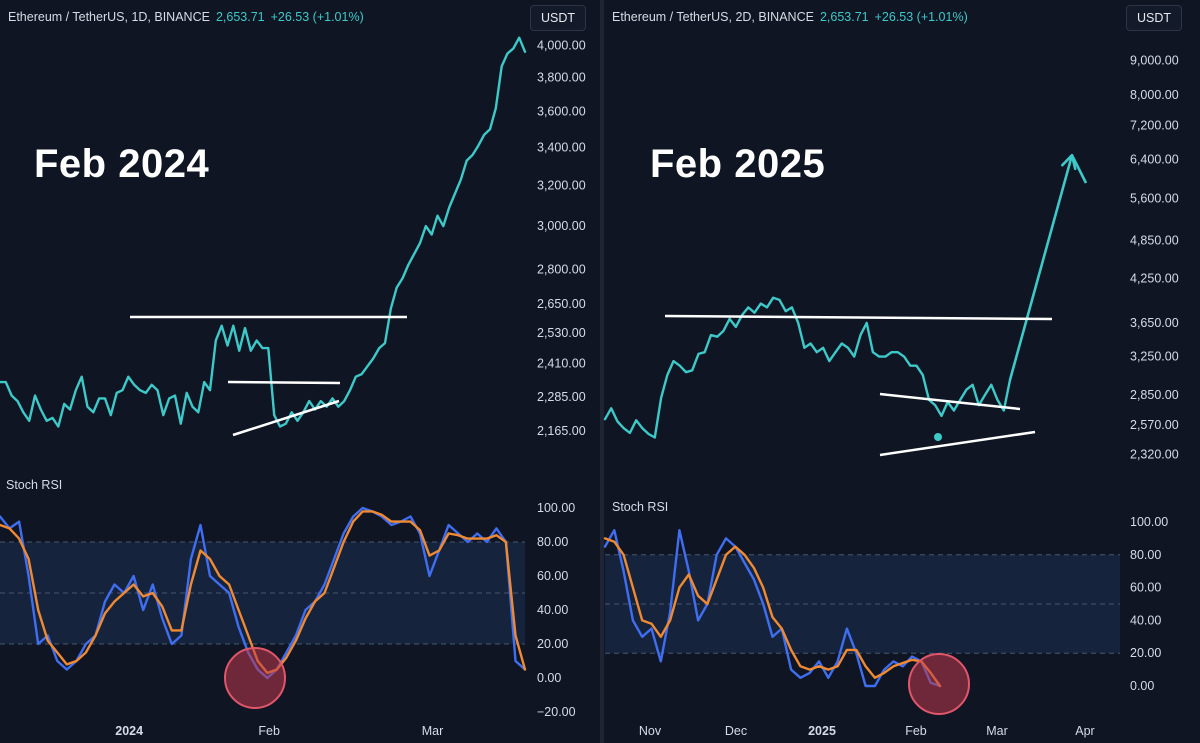  What do you see at coordinates (255, 678) in the screenshot?
I see `left-oversold-highlight` at bounding box center [255, 678].